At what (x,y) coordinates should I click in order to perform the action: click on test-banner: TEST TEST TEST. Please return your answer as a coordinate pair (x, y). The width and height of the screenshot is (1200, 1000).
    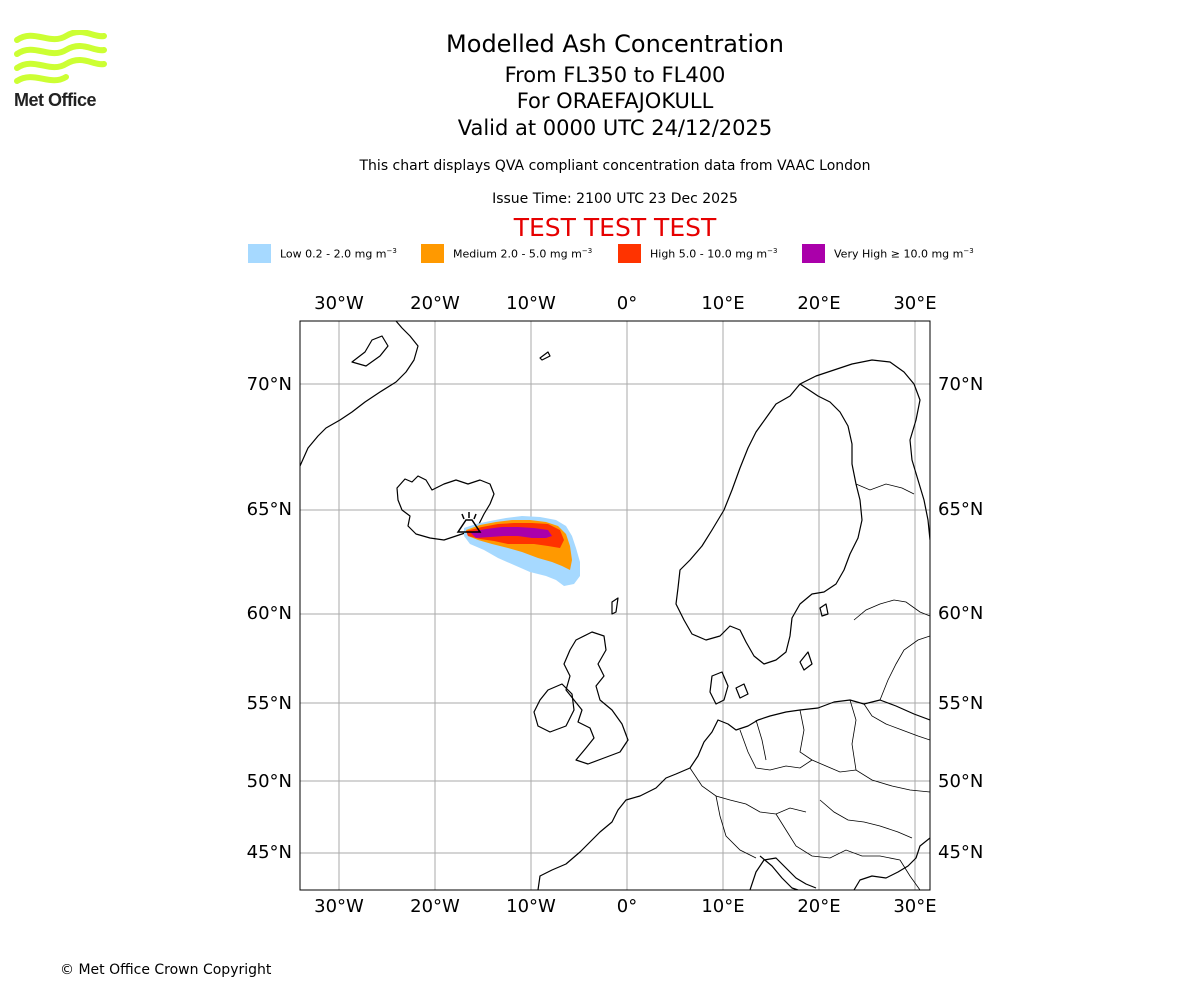
    Looking at the image, I should click on (615, 227).